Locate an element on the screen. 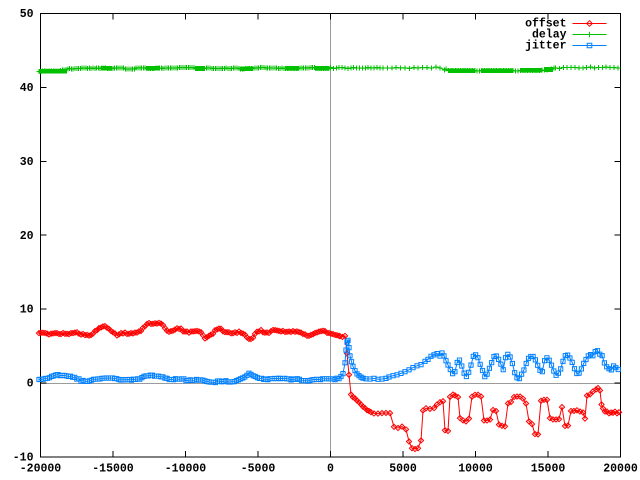 Image resolution: width=640 pixels, height=480 pixels. svg-text: delay is located at coordinates (549, 35).